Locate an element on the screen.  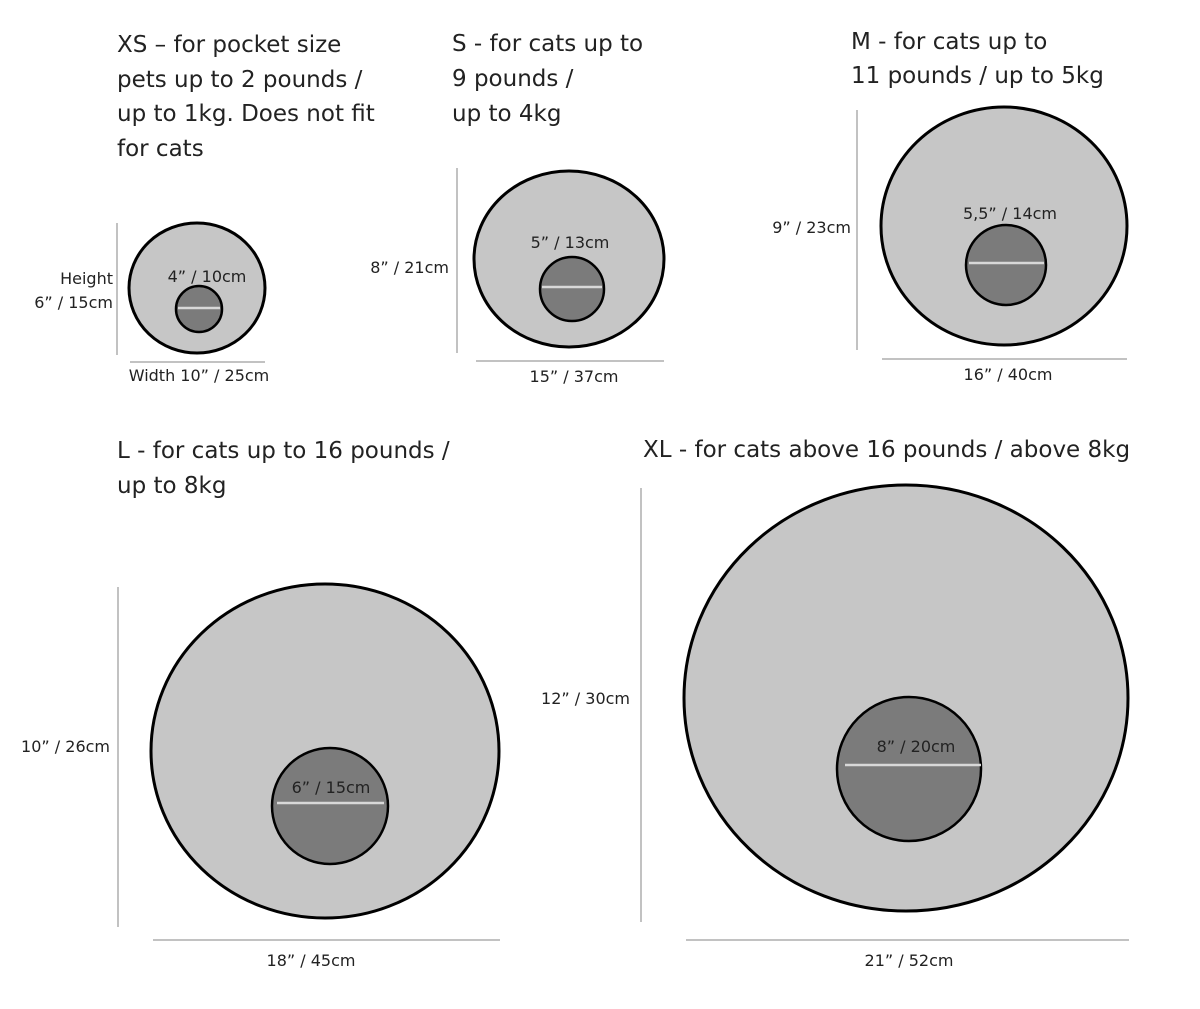
m-entrance is located at coordinates (1006, 265).